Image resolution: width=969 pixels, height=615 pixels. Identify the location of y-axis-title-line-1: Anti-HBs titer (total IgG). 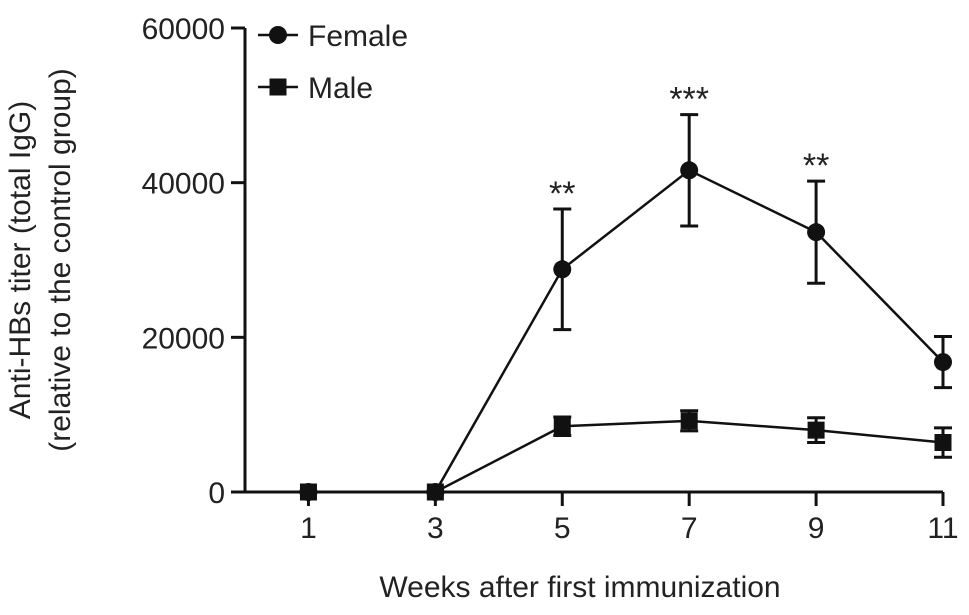
(20, 260).